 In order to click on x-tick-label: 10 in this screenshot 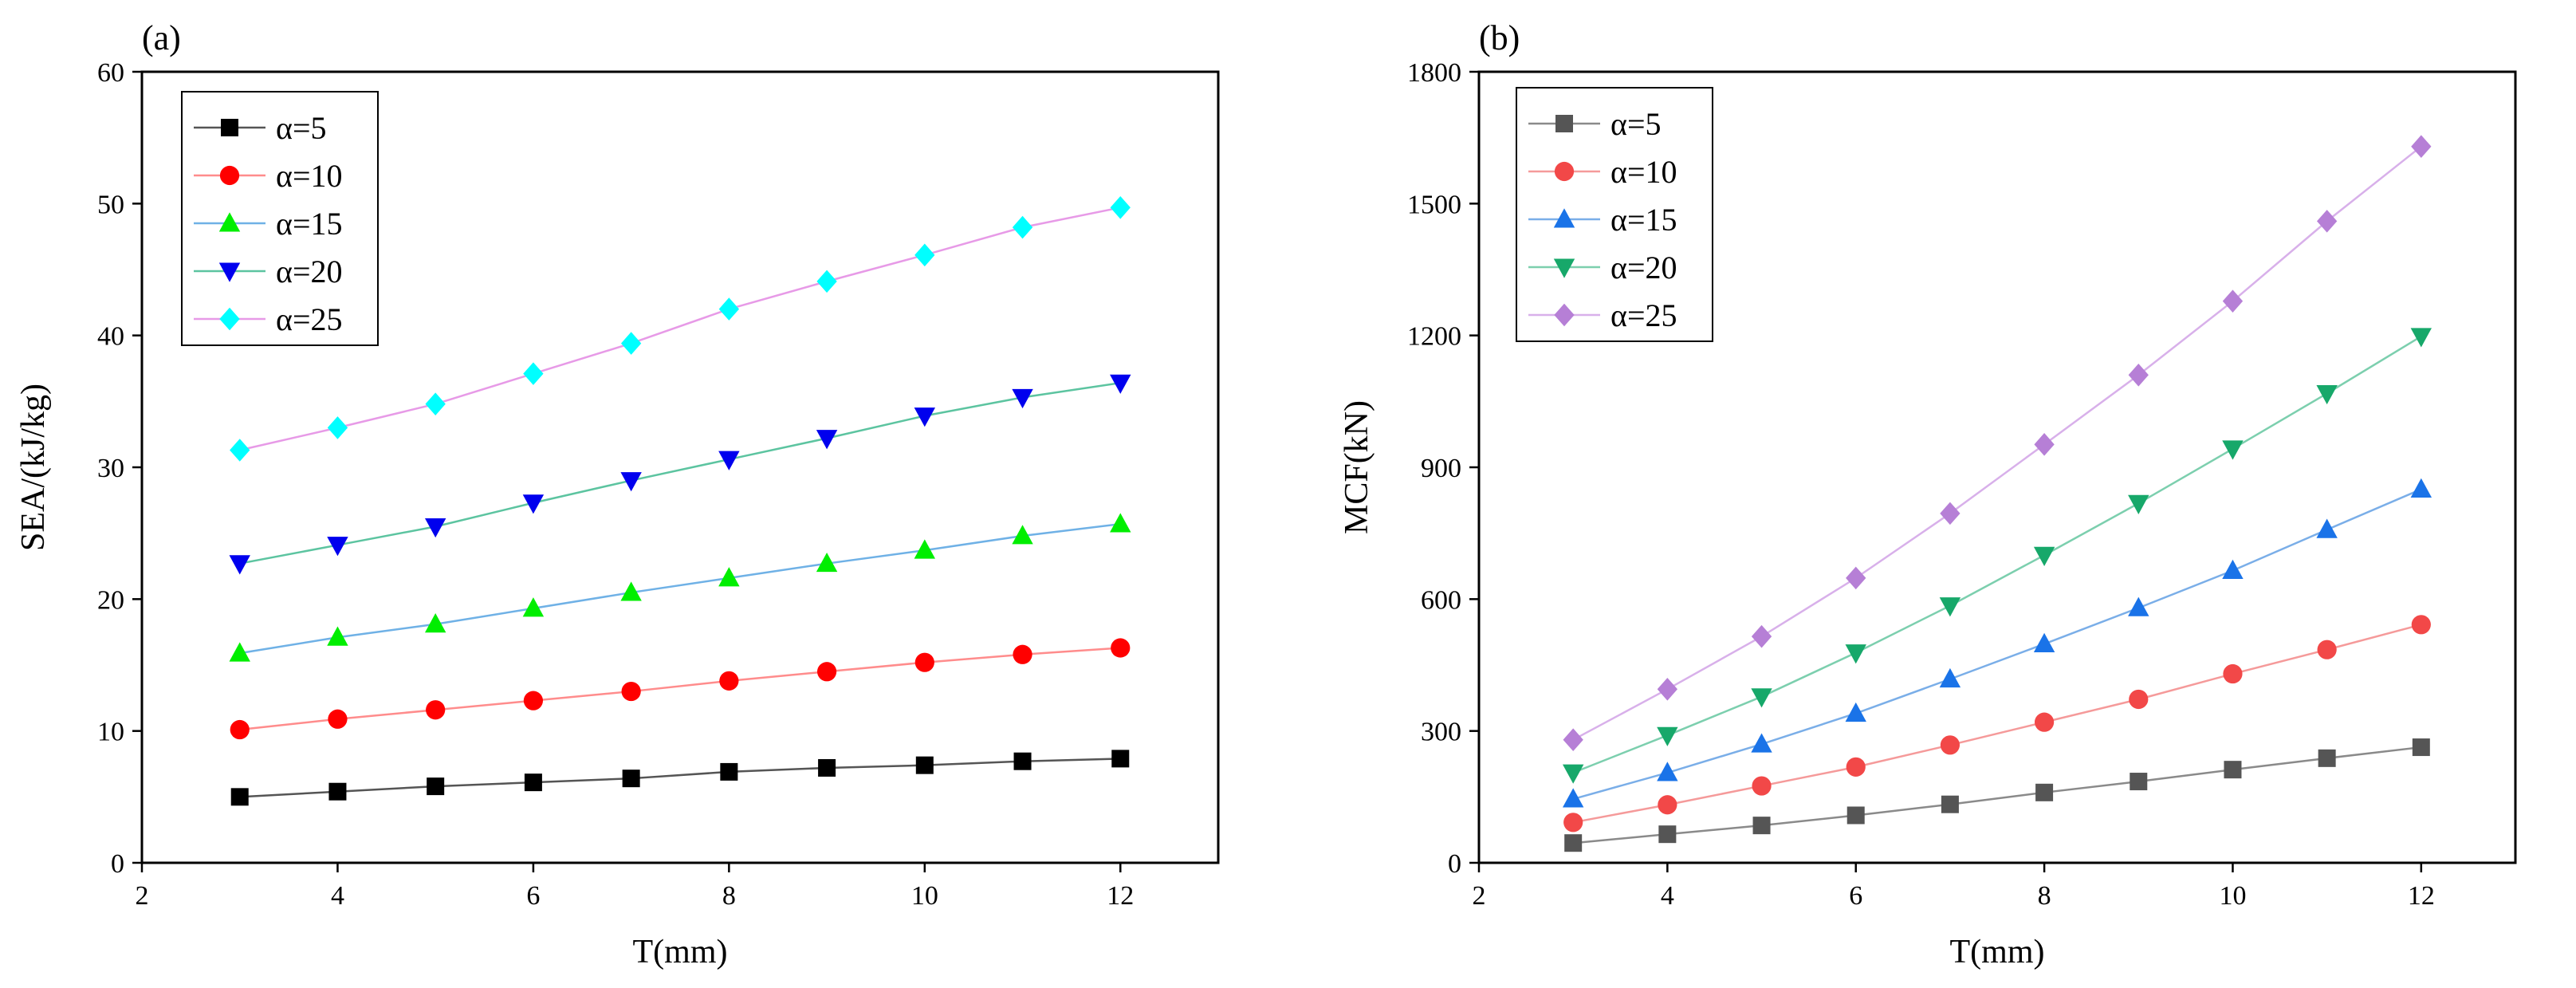, I will do `click(924, 896)`.